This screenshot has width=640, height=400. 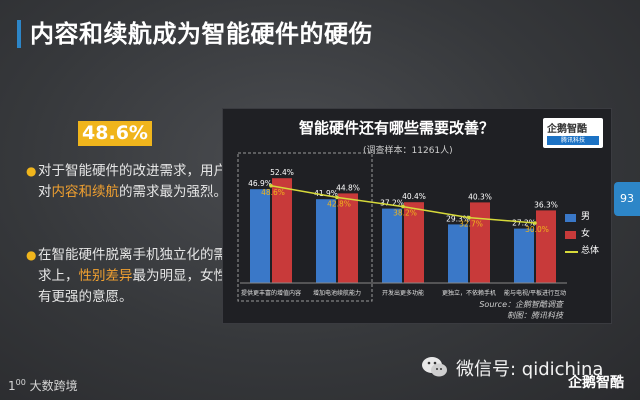 What do you see at coordinates (173, 192) in the screenshot?
I see `bullet1-post: 的需求最为强烈。` at bounding box center [173, 192].